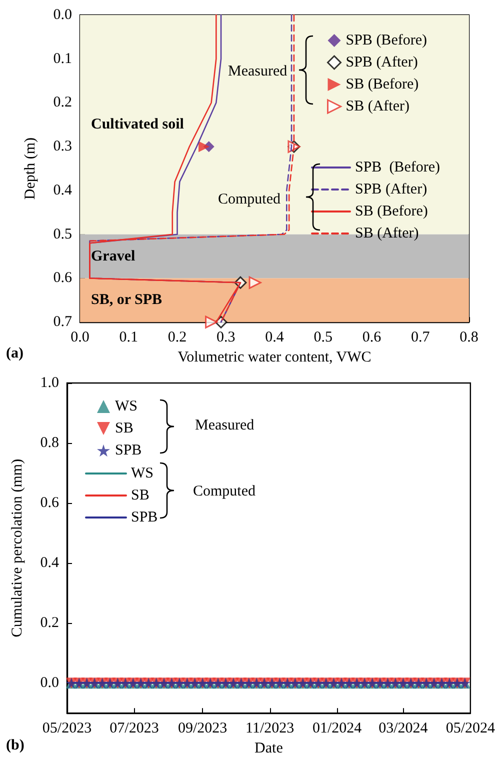 This screenshot has width=498, height=761. I want to click on band-label: SB, or SPB, so click(126, 300).